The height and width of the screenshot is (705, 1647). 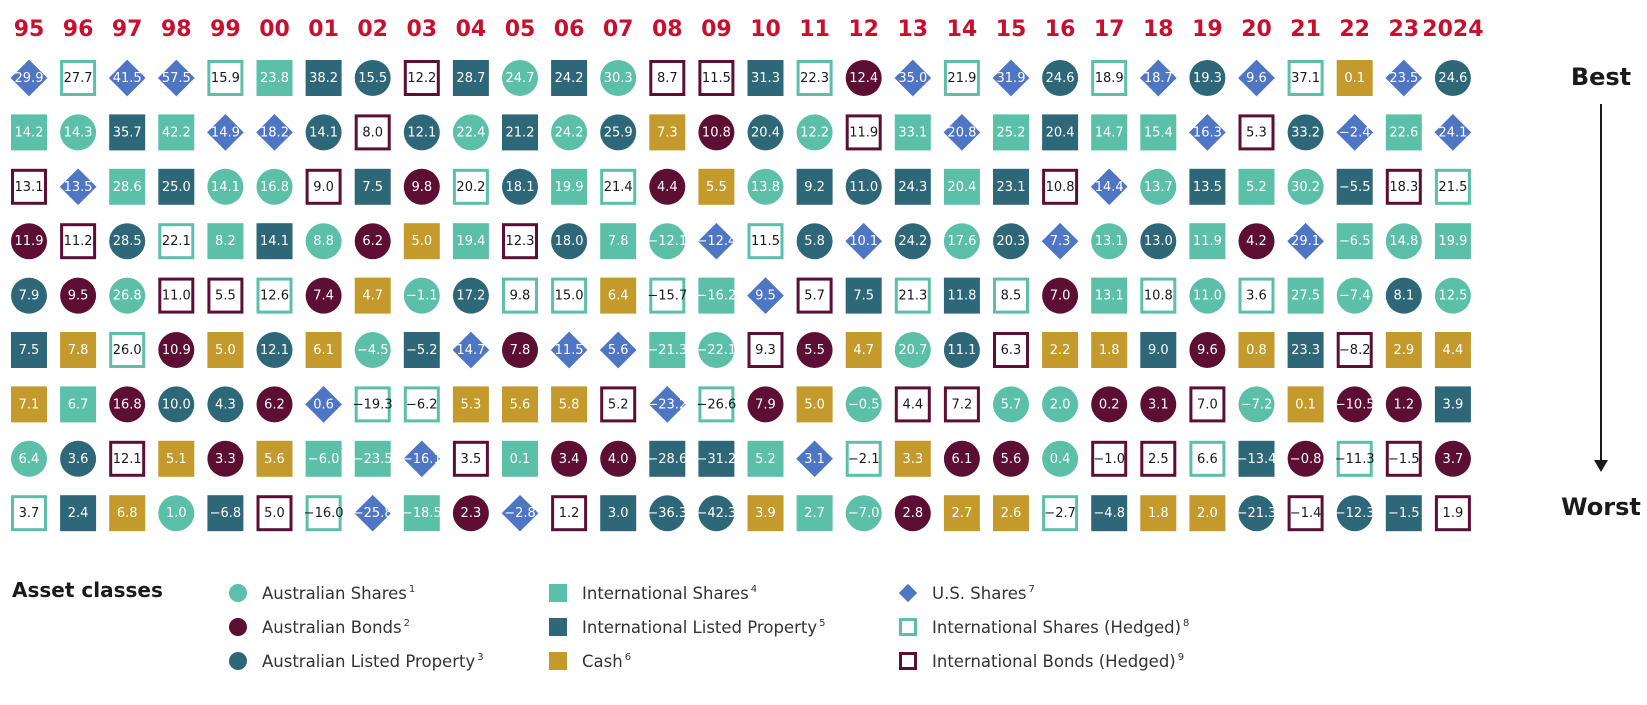 What do you see at coordinates (29, 78) in the screenshot?
I see `return-value: 29.9` at bounding box center [29, 78].